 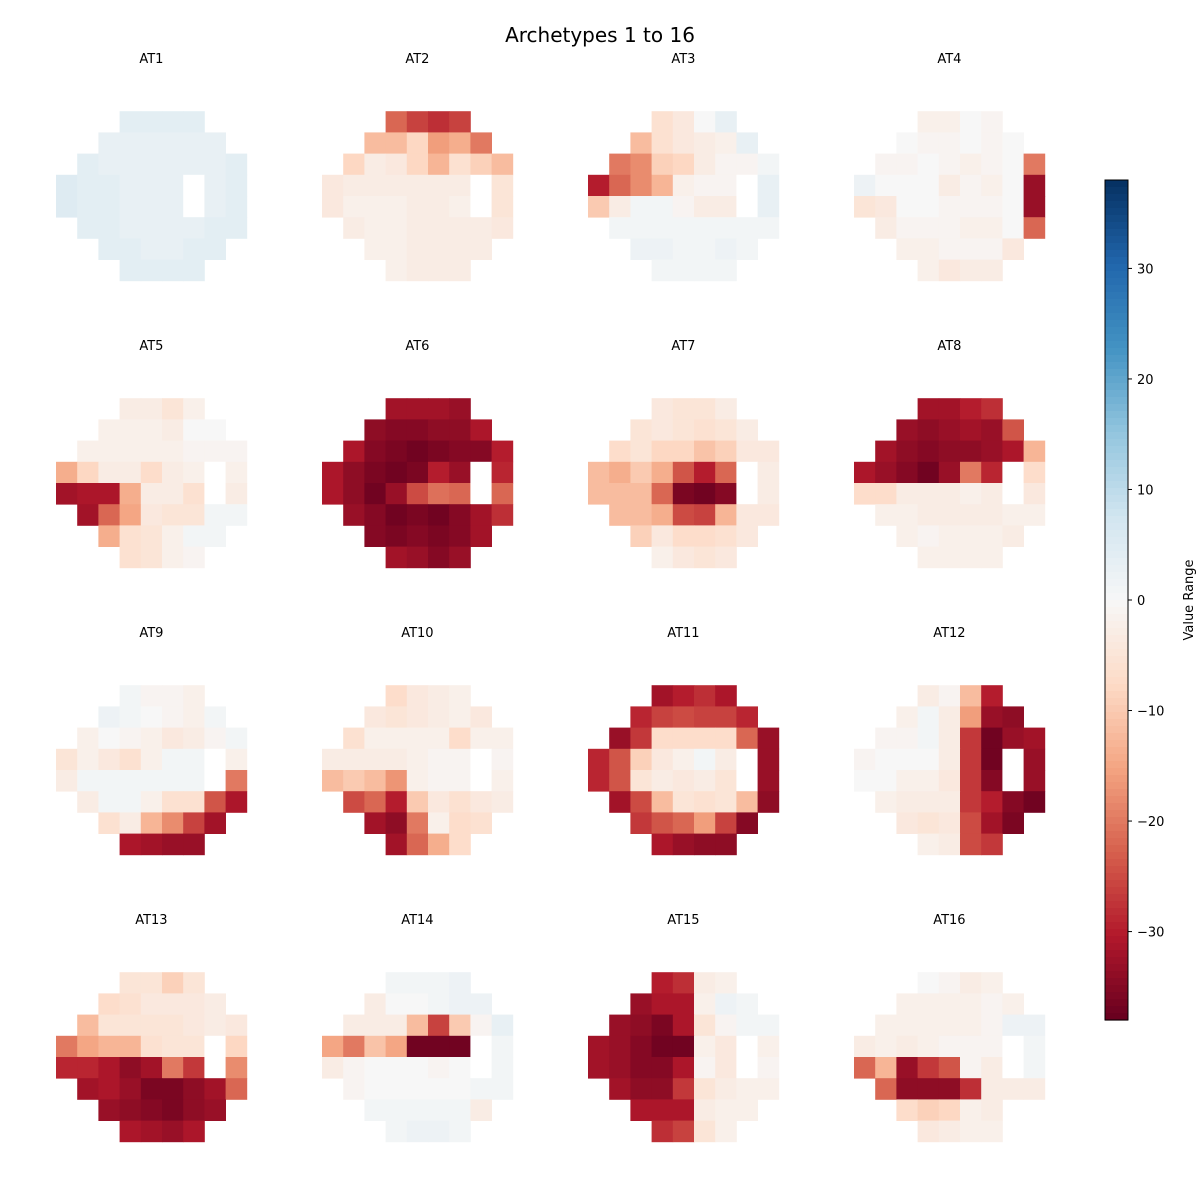 What do you see at coordinates (1145, 380) in the screenshot?
I see `colorbar-tick-label: 20` at bounding box center [1145, 380].